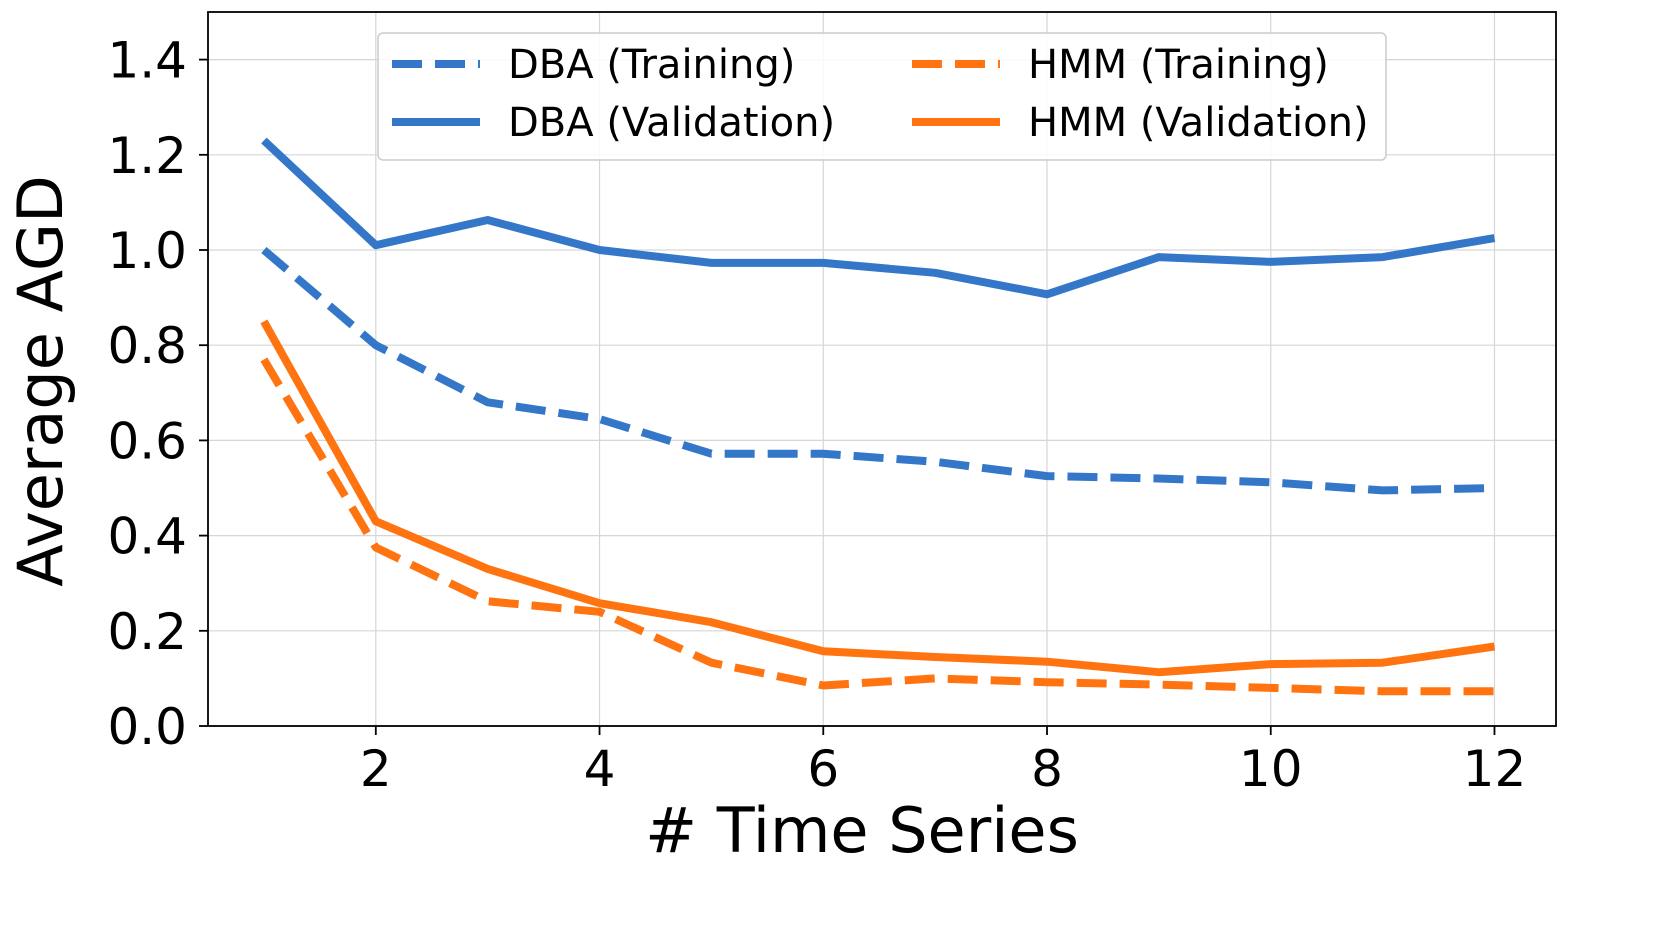 The image size is (1661, 931). I want to click on y-tick-label: 1.2, so click(147, 156).